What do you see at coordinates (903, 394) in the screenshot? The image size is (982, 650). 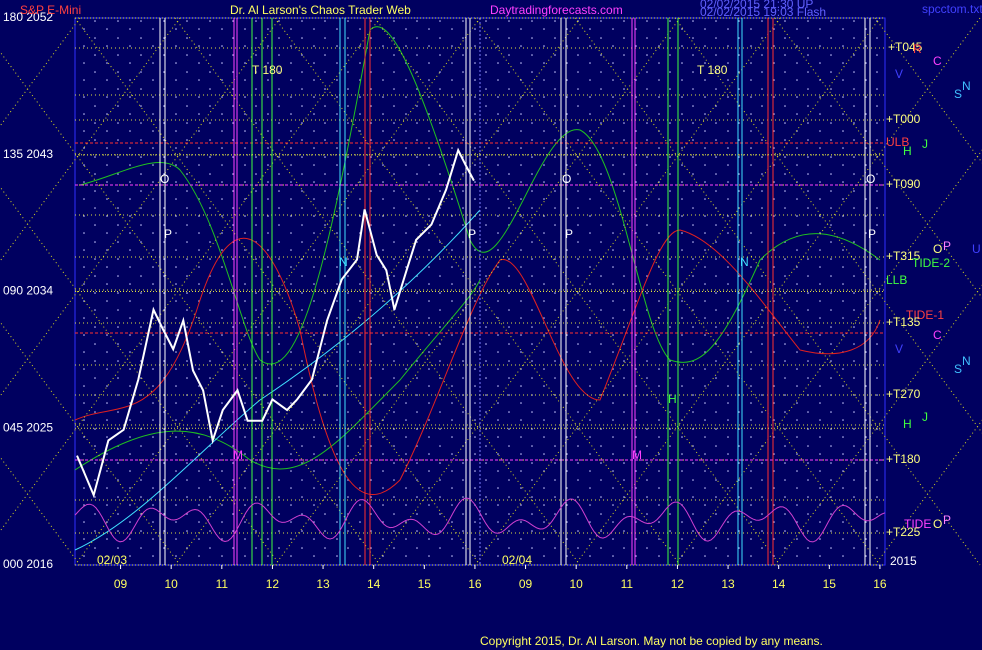 I see `right-label: +T270` at bounding box center [903, 394].